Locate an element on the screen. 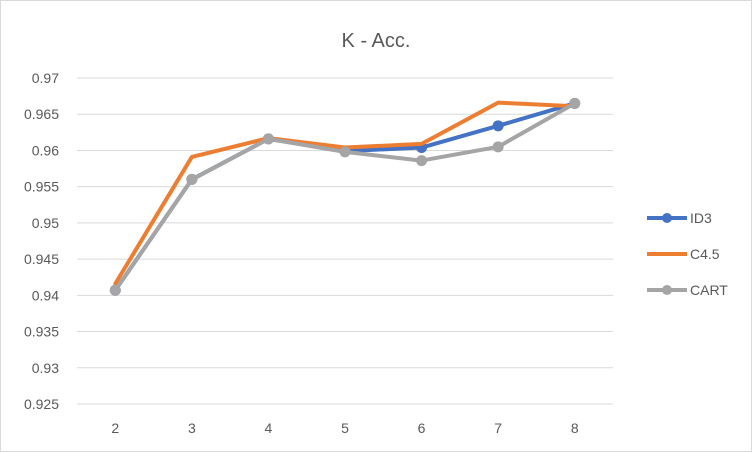 Image resolution: width=752 pixels, height=452 pixels. x-axis-ticks: 2 3 4 5 6 7 8 is located at coordinates (344, 428).